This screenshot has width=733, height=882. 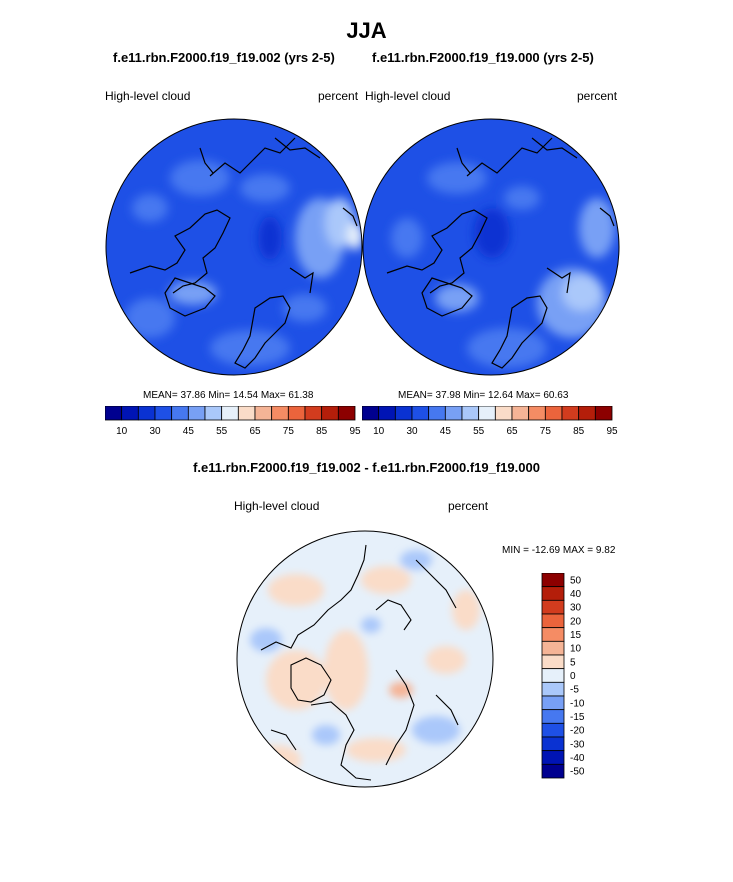 What do you see at coordinates (468, 506) in the screenshot?
I see `diff-units-label: percent` at bounding box center [468, 506].